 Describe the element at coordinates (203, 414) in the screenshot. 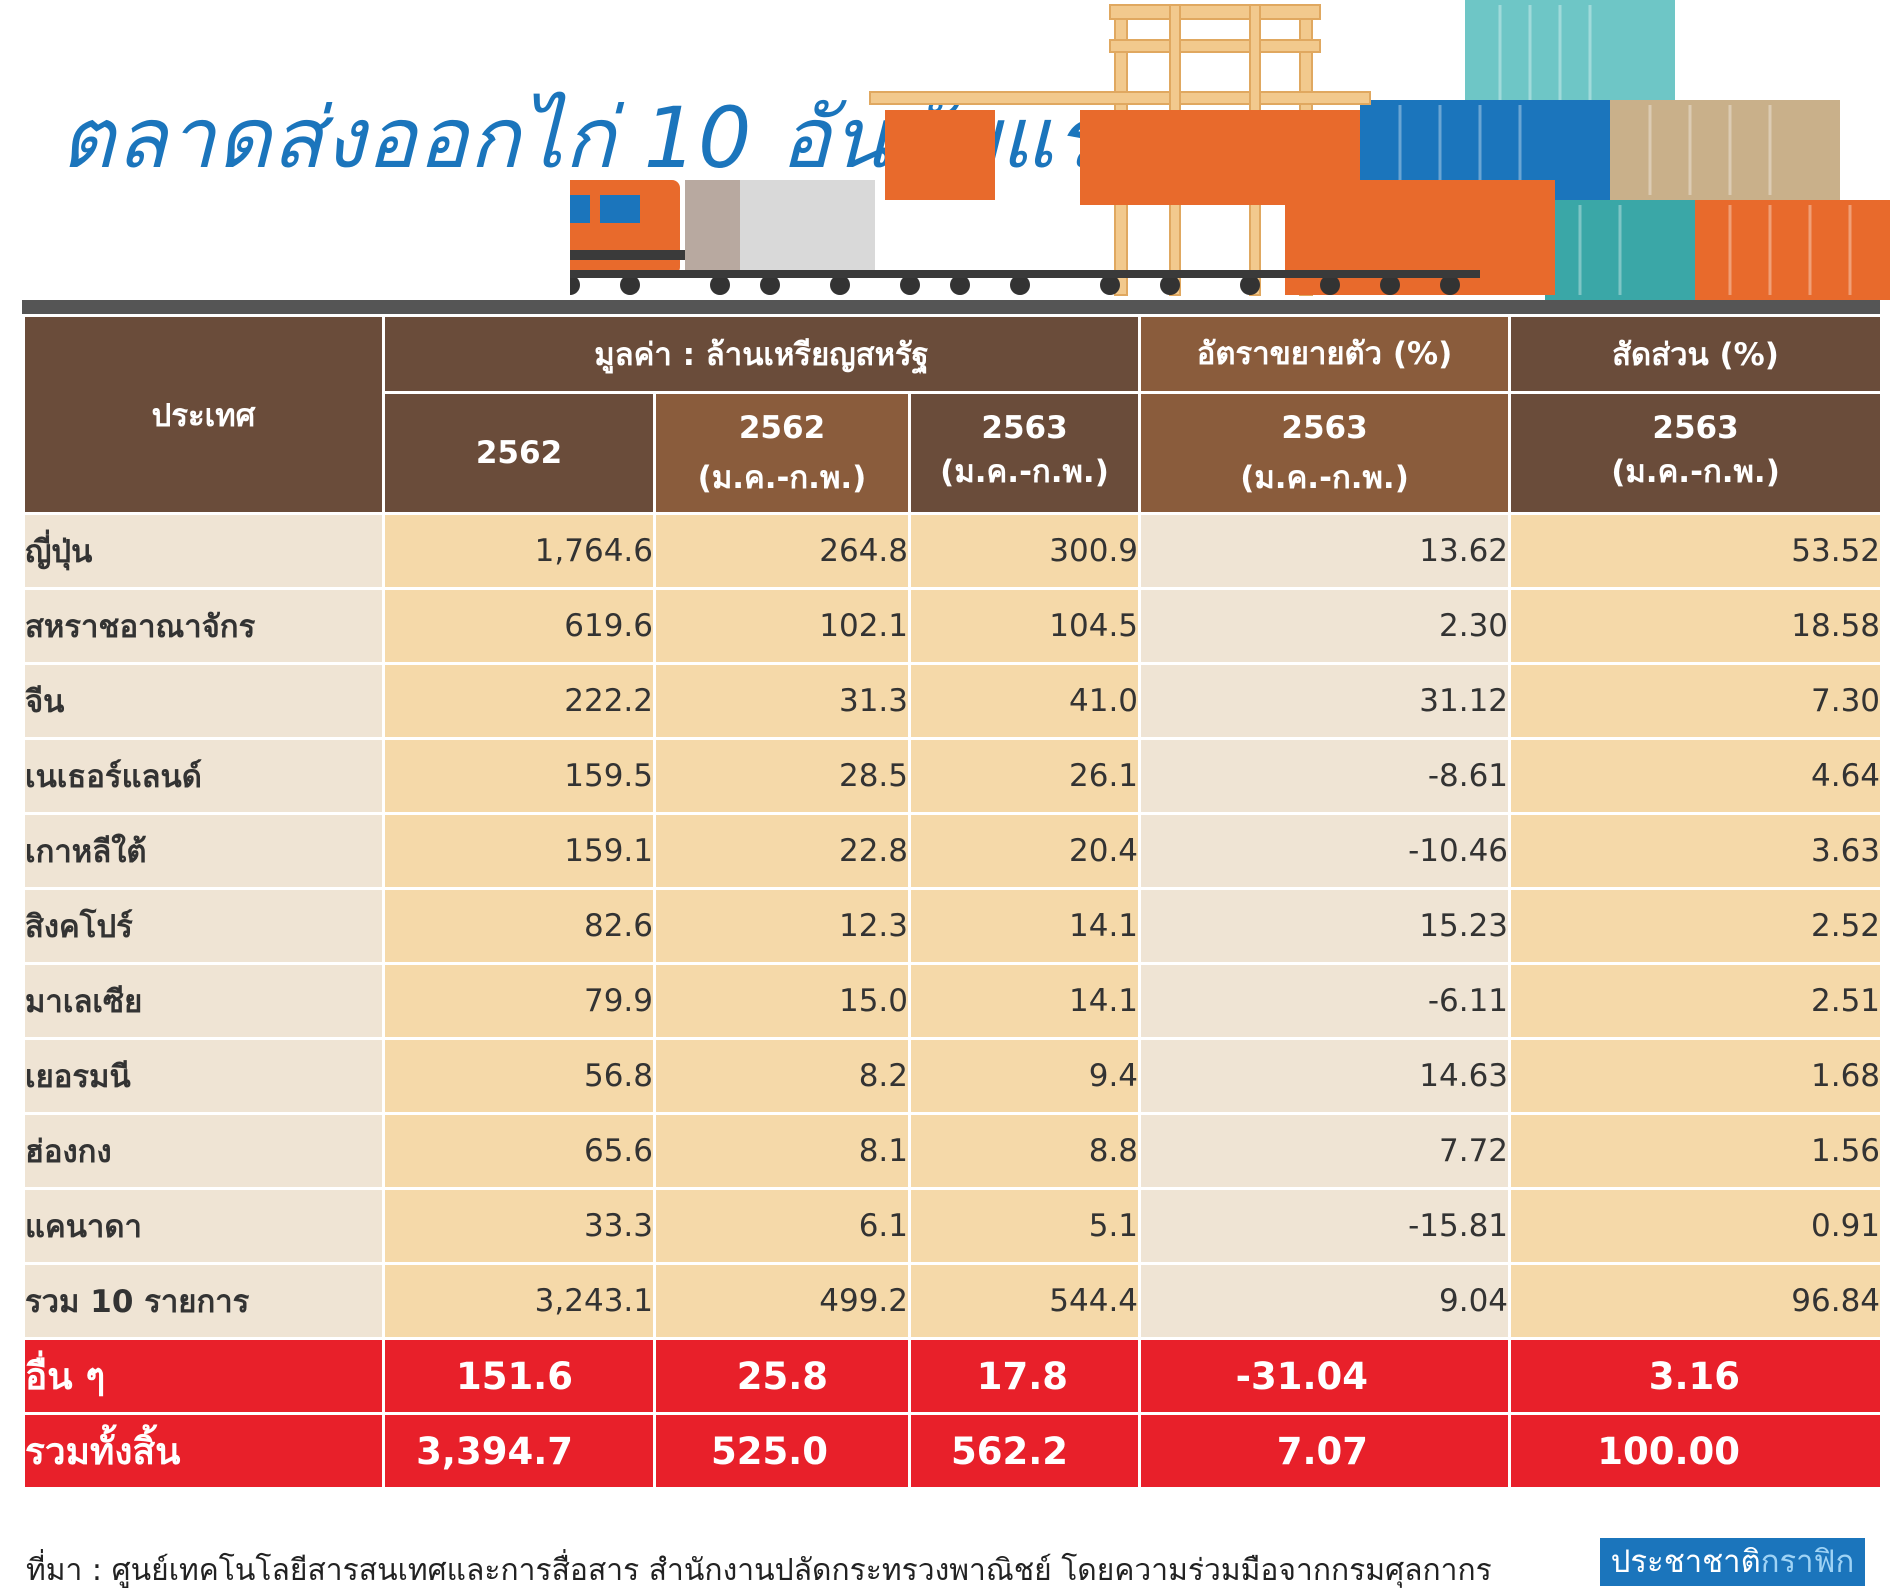

I see `header-country: ประเทศ` at that location.